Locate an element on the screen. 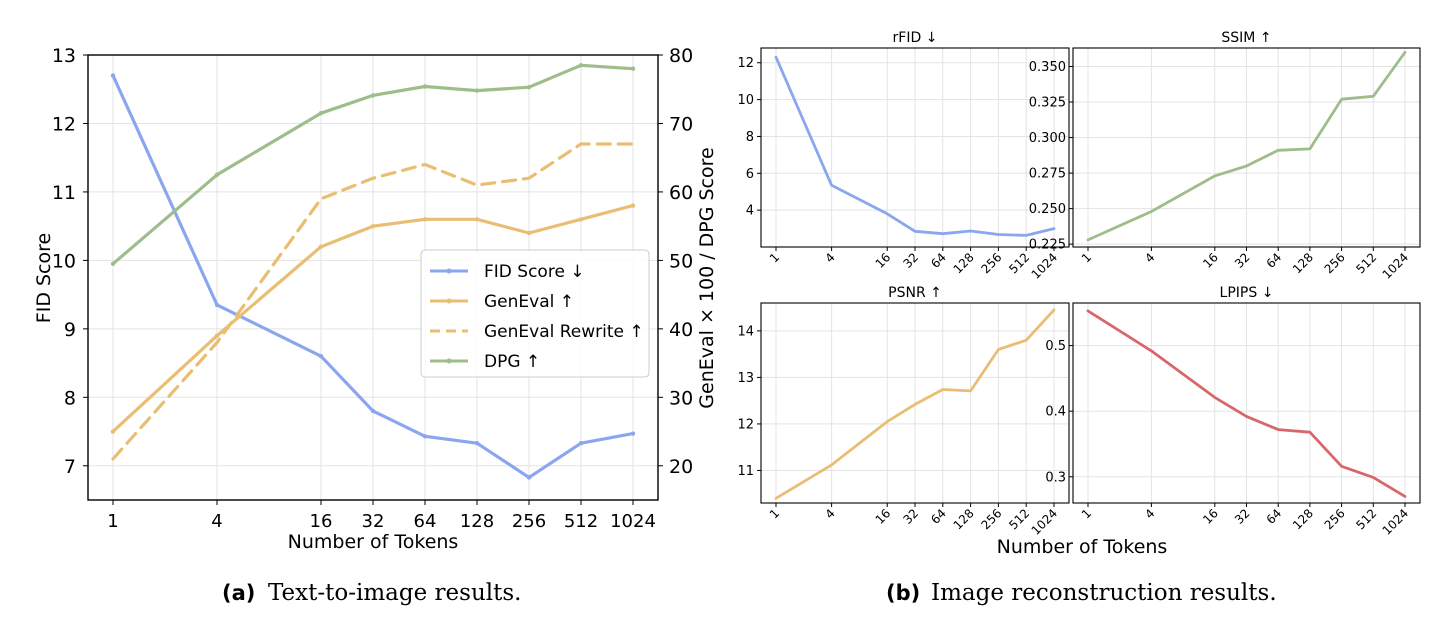 The width and height of the screenshot is (1440, 629). y-tick-label: 0.250 is located at coordinates (1047, 209).